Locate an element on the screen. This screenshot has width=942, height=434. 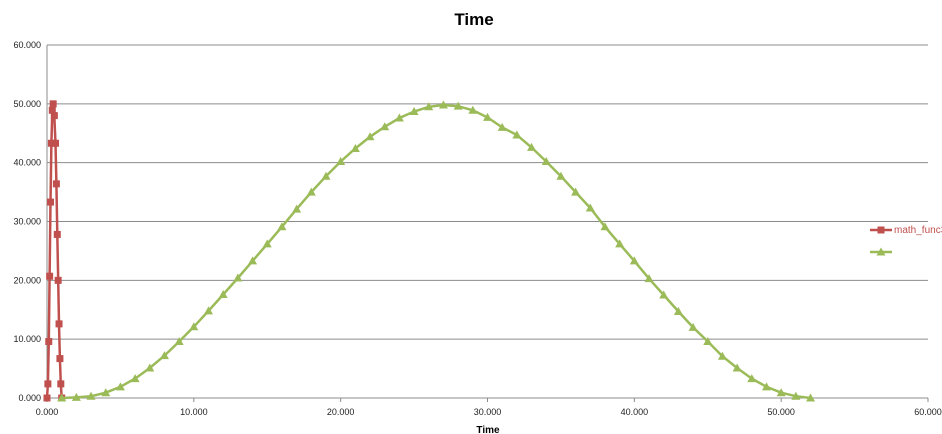
x-tick-label: 20.000 is located at coordinates (341, 412).